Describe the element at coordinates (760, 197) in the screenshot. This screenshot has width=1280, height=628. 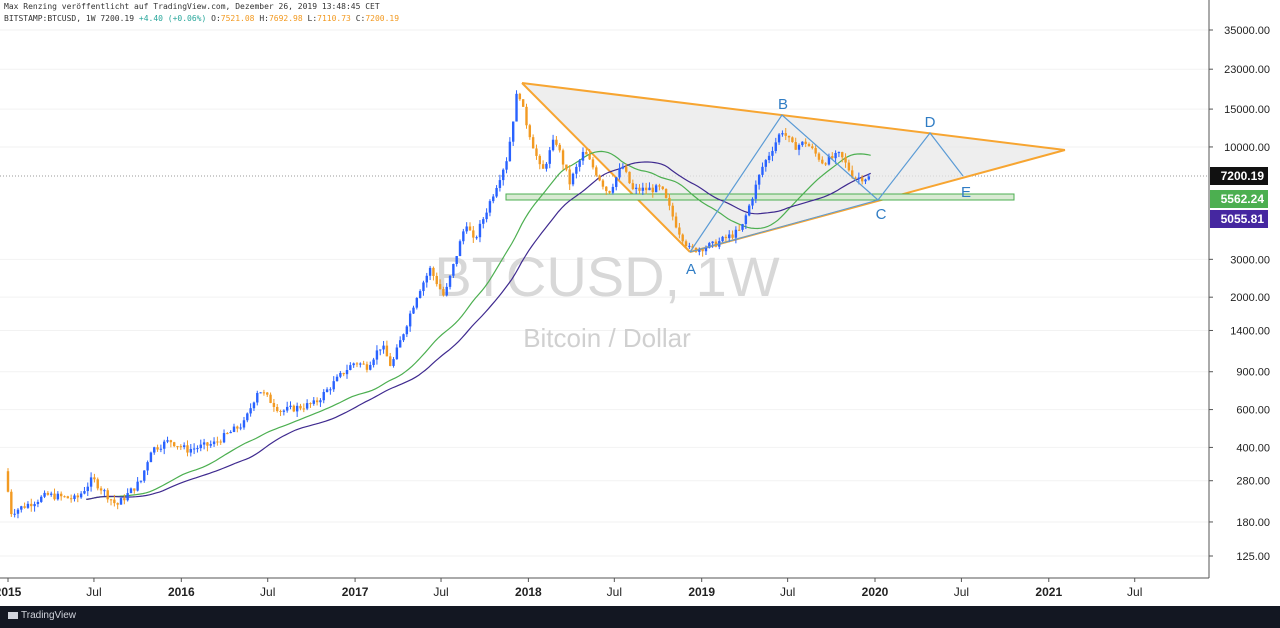
I see `support-zone` at that location.